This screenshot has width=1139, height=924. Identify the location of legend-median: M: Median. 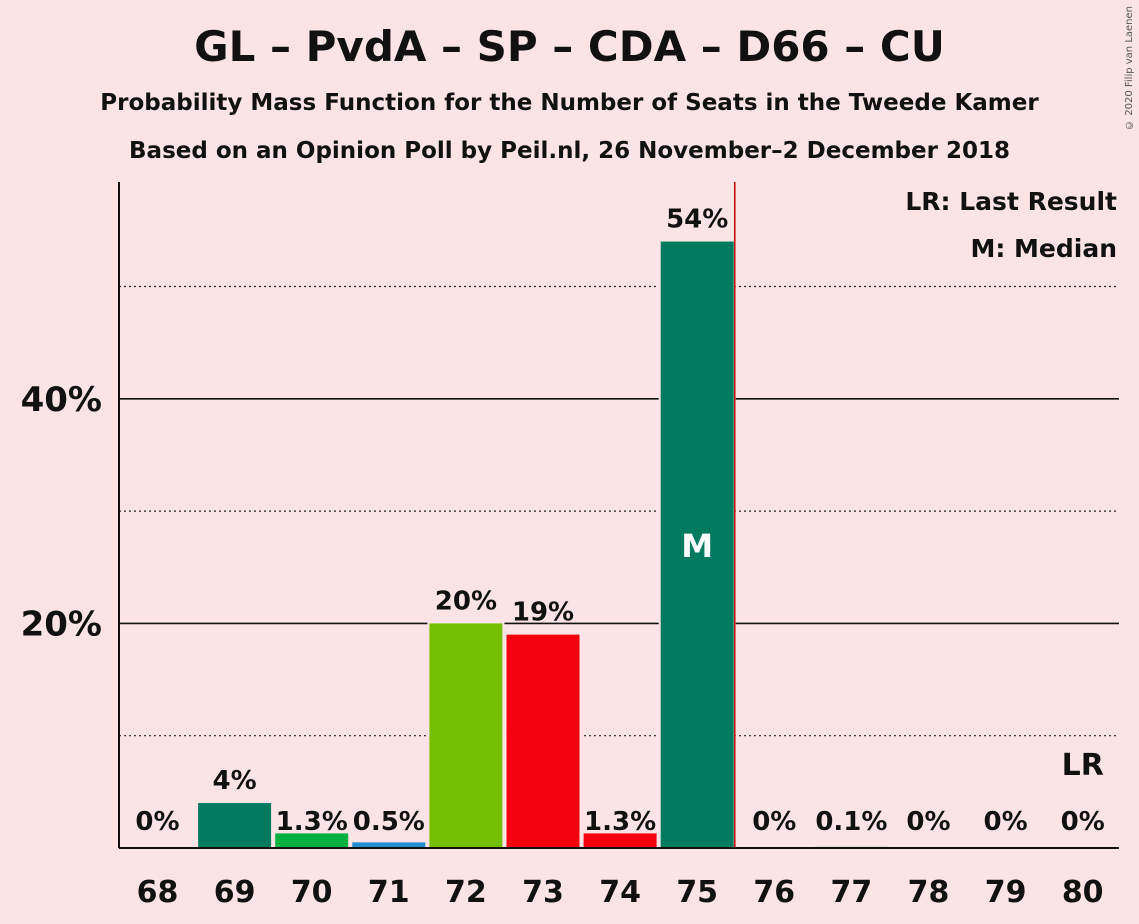
(1043, 248).